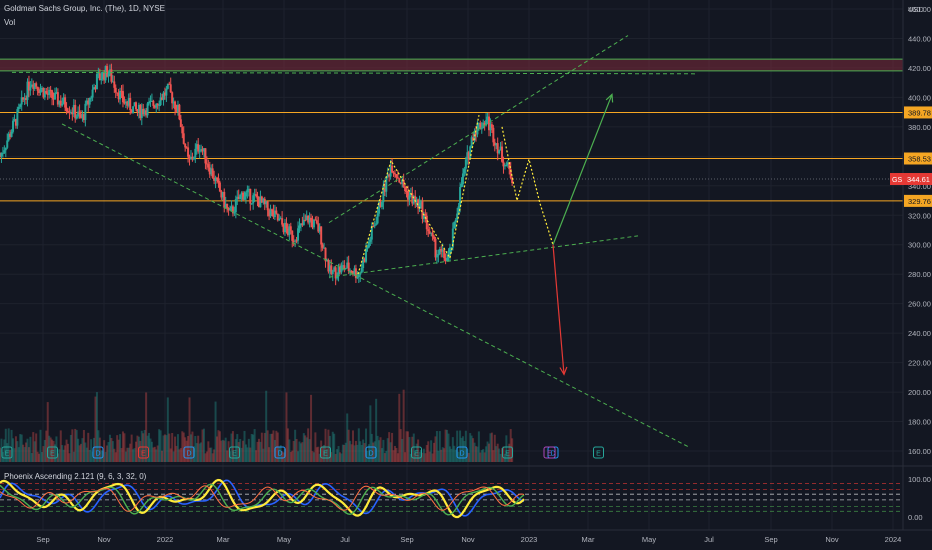 The height and width of the screenshot is (550, 932). I want to click on oscillator-pane, so click(451, 498).